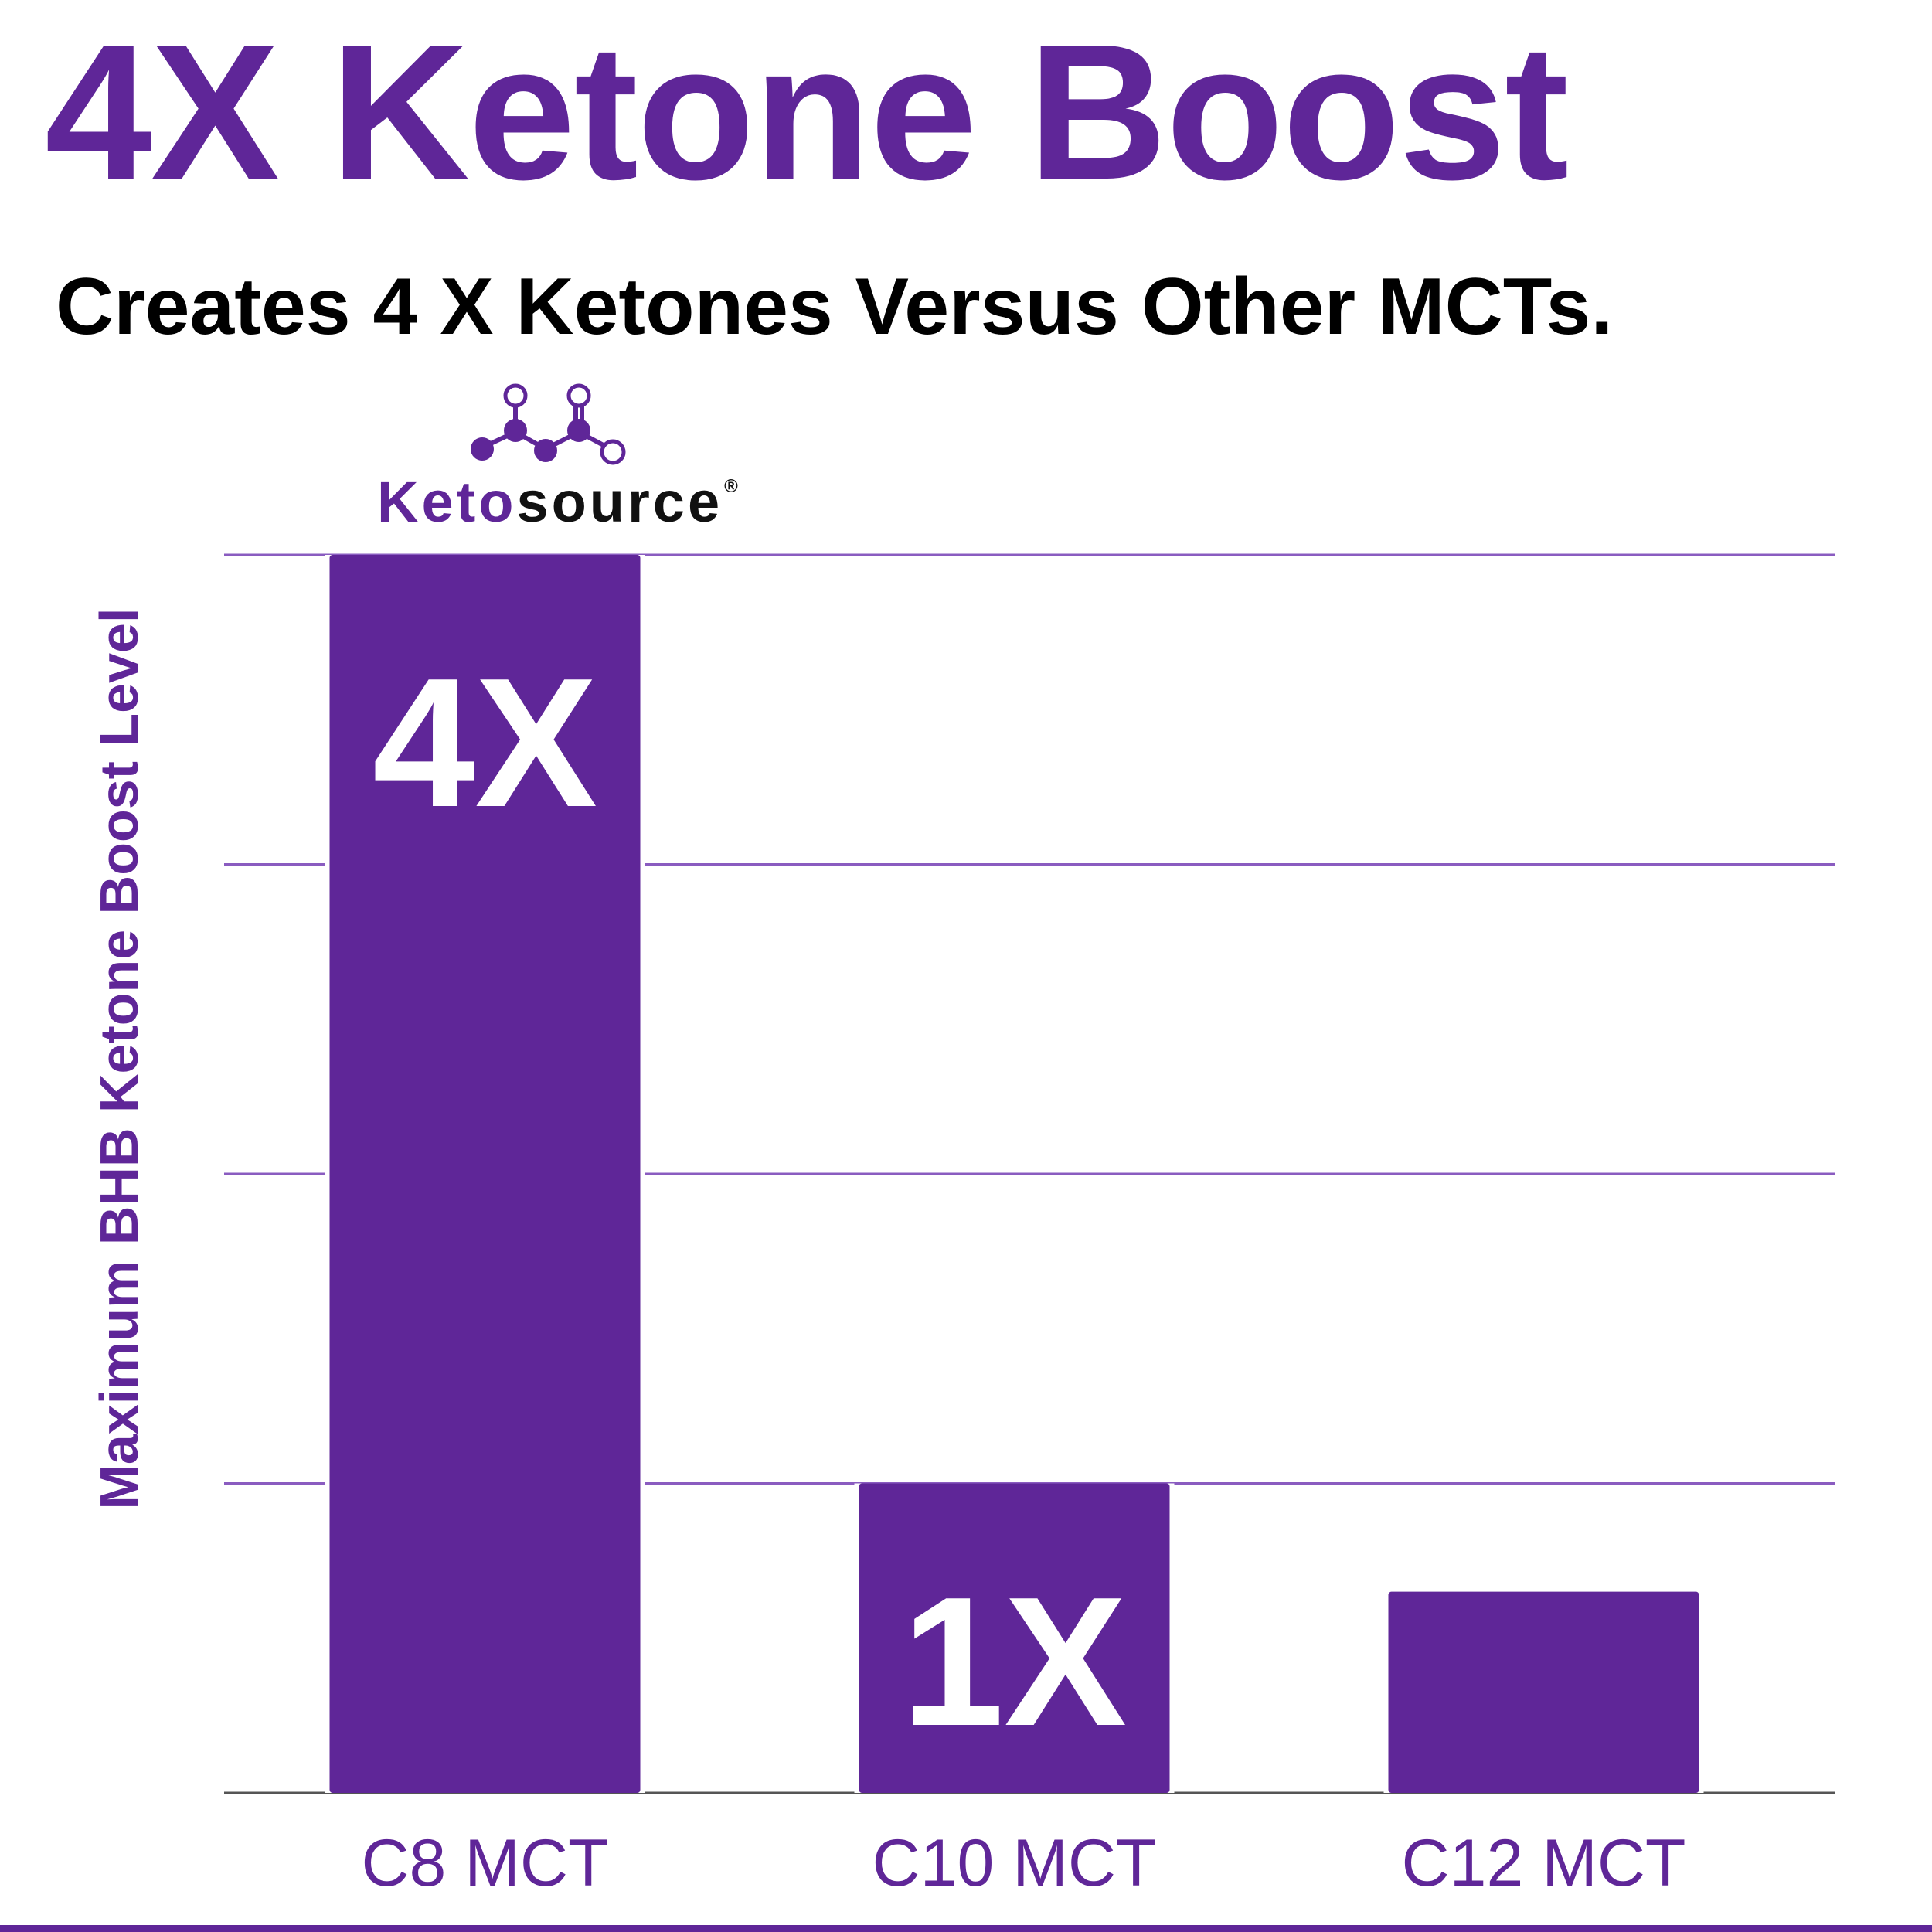  What do you see at coordinates (1014, 1863) in the screenshot?
I see `x-tick-label: C10 MCT` at bounding box center [1014, 1863].